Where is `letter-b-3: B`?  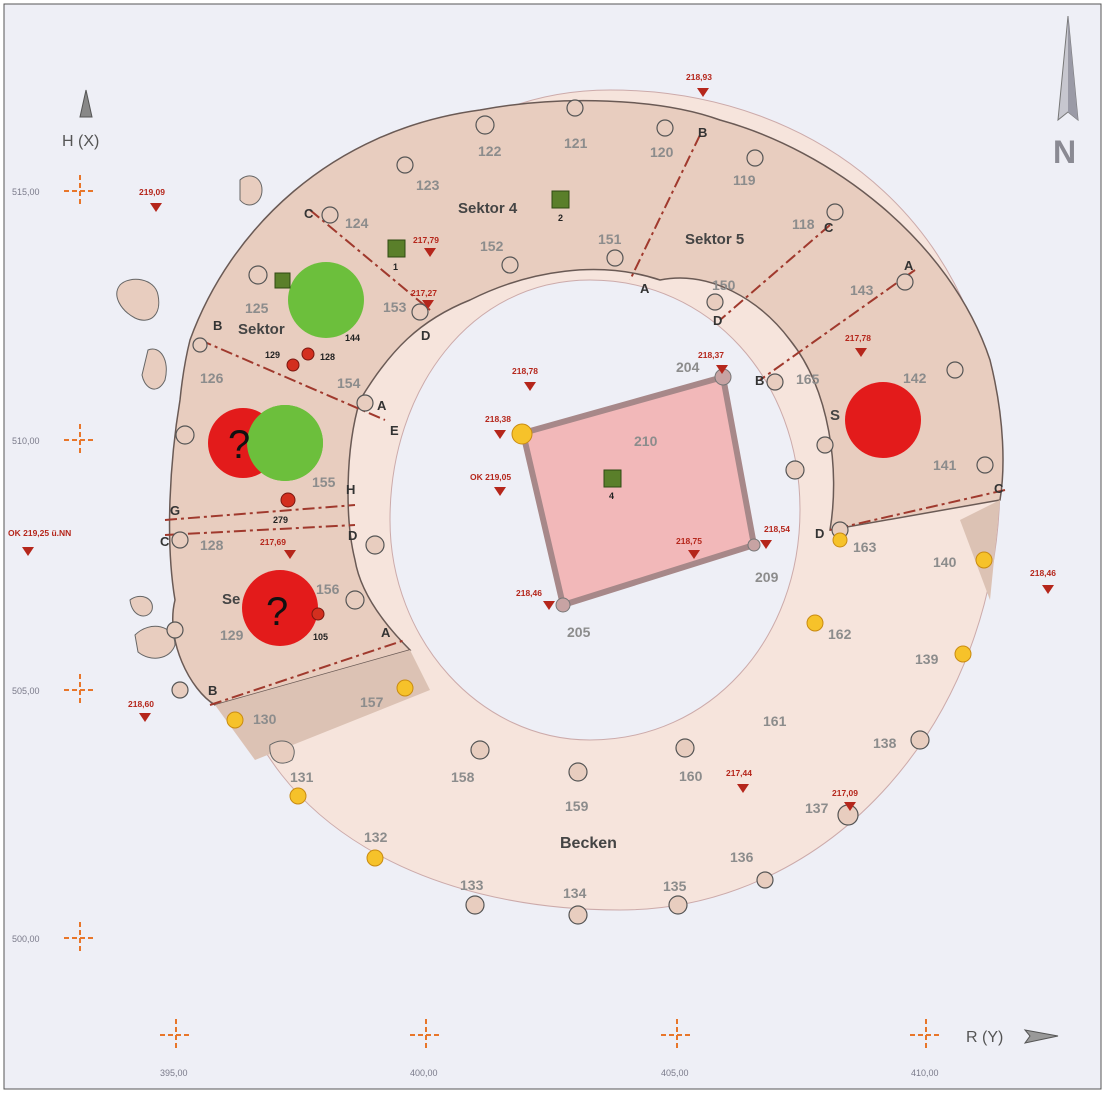
letter-b-3: B is located at coordinates (212, 690).